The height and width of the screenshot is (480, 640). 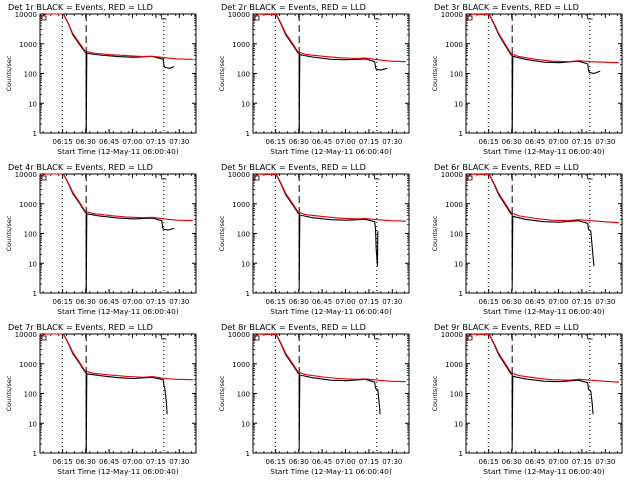 What do you see at coordinates (506, 327) in the screenshot?
I see `chart-title: Det 9r BLACK = Events, RED = LLD` at bounding box center [506, 327].